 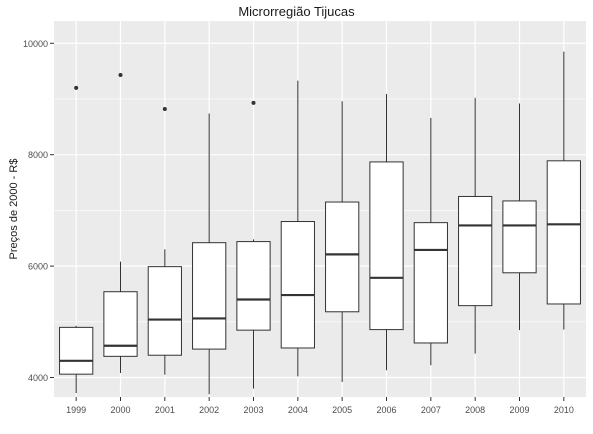 What do you see at coordinates (165, 410) in the screenshot?
I see `x-tick-label: 2001` at bounding box center [165, 410].